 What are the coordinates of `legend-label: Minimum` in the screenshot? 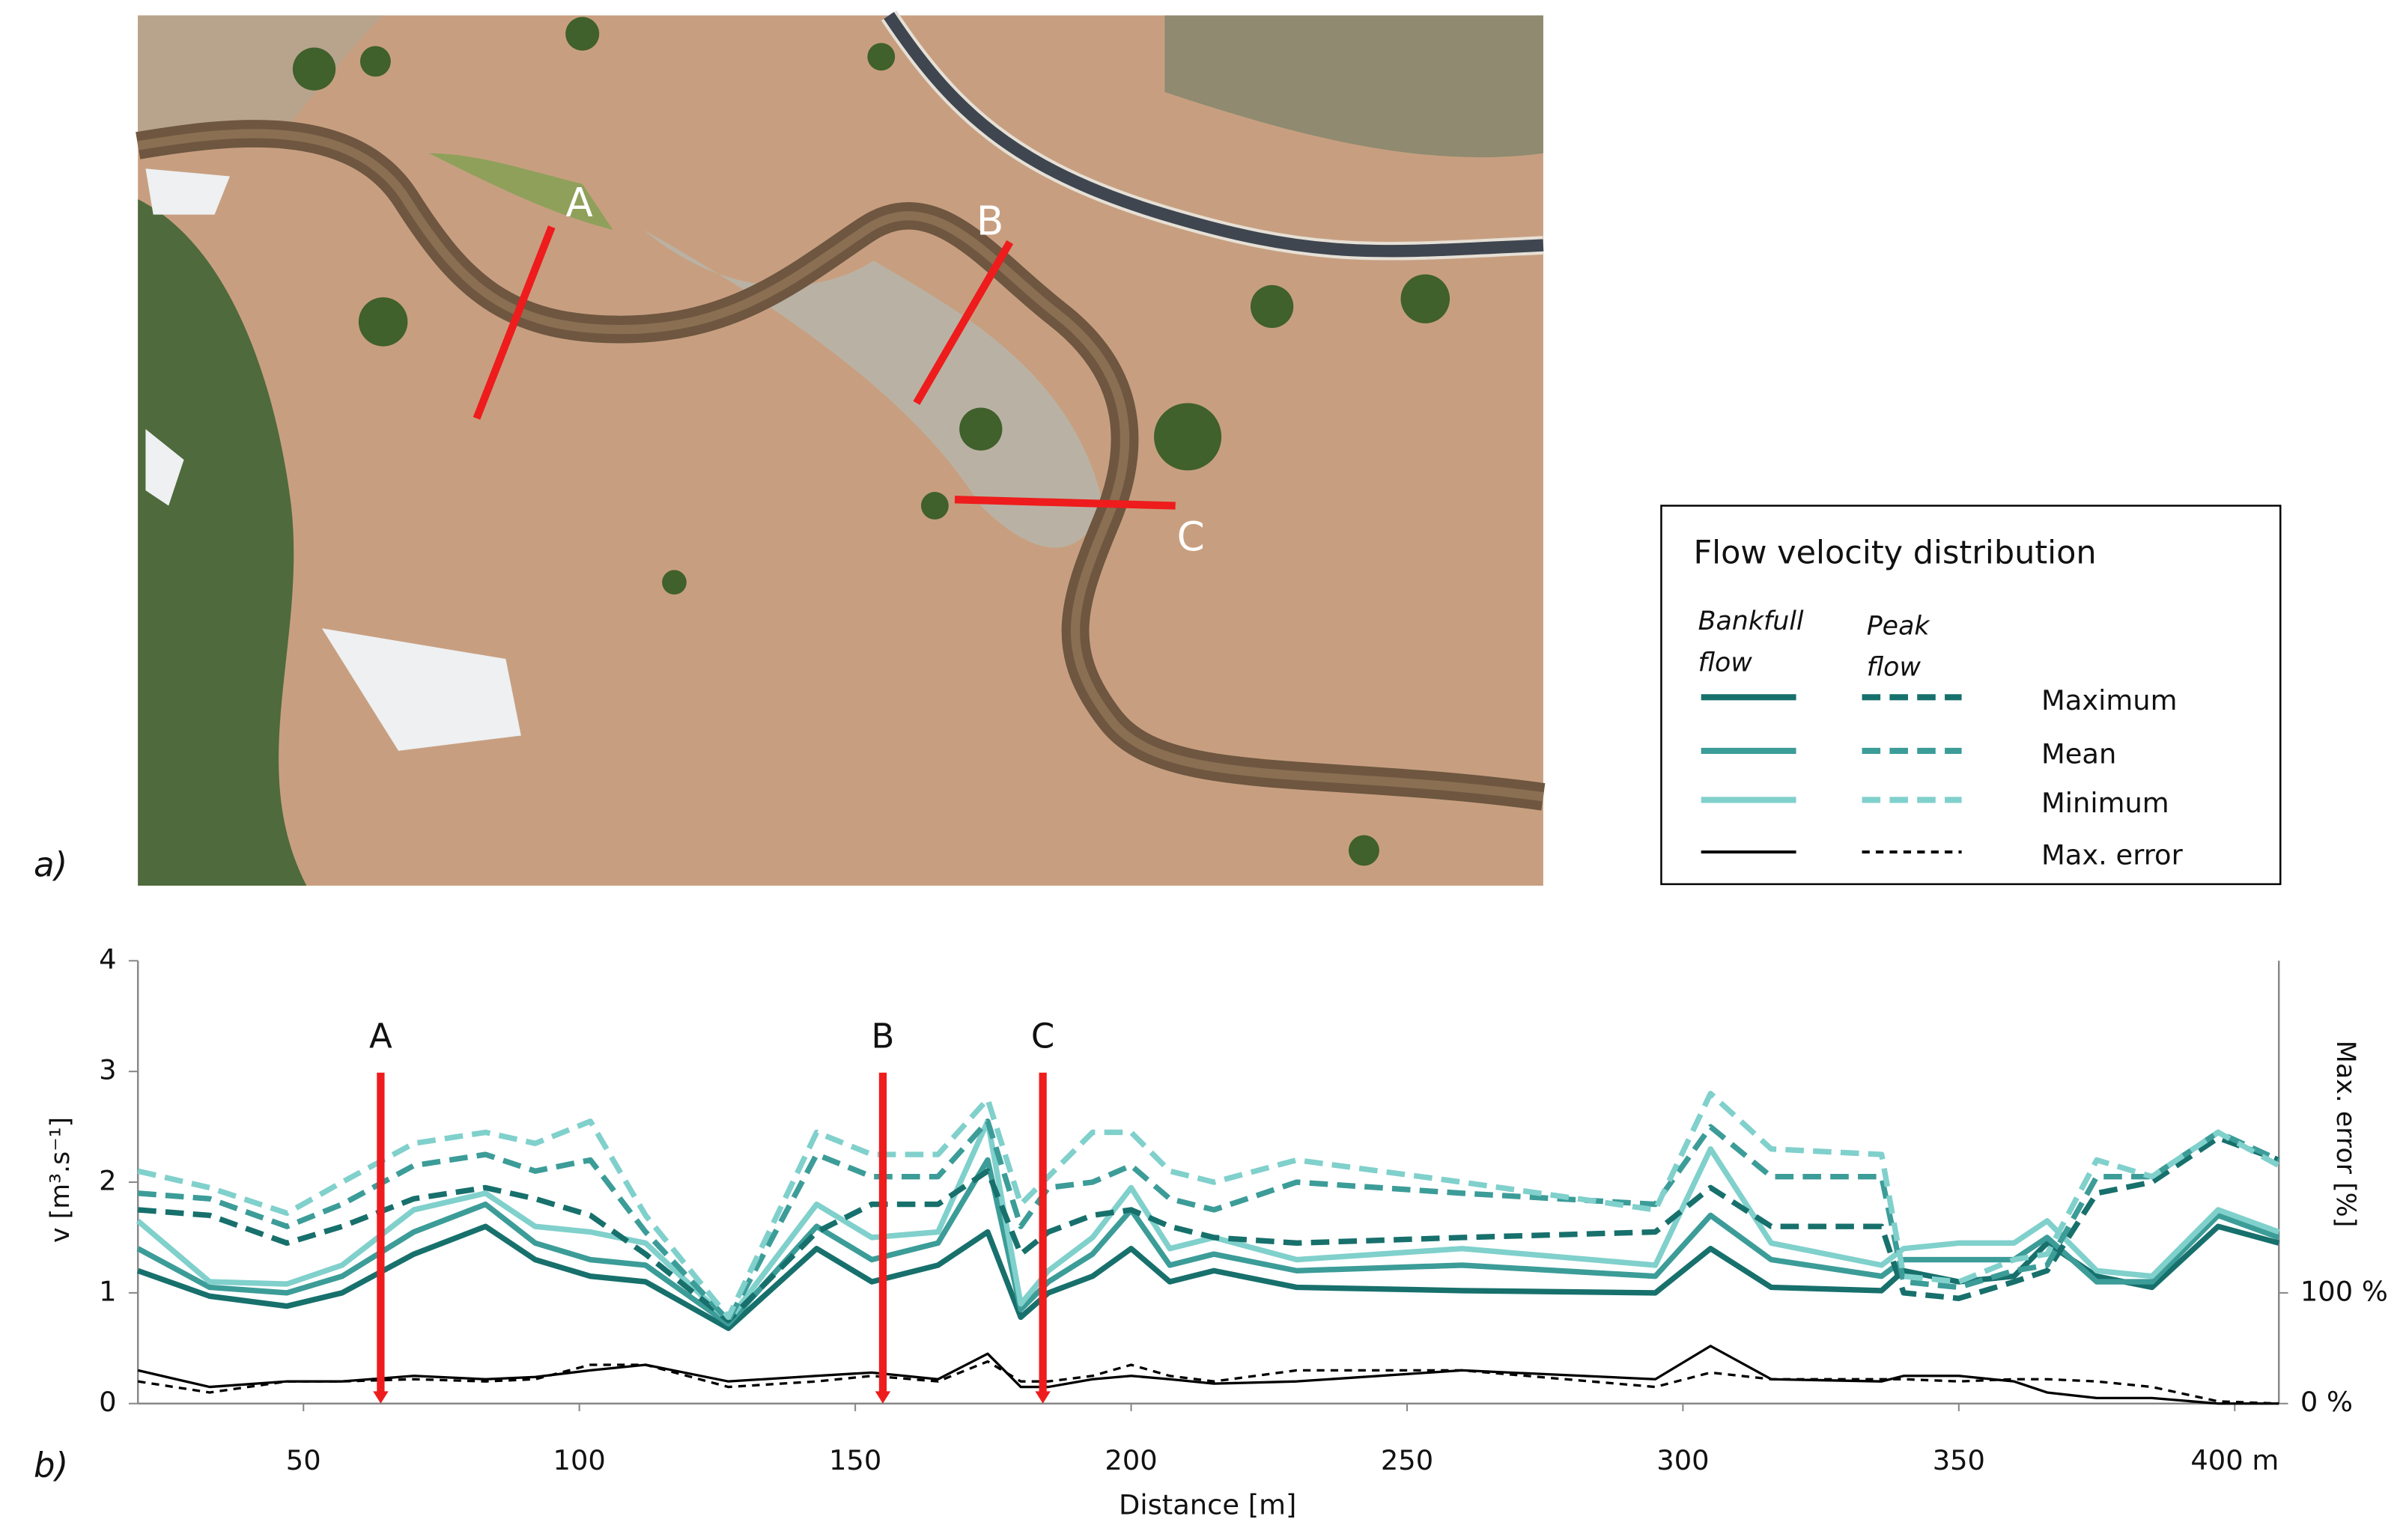 It's located at (2105, 803).